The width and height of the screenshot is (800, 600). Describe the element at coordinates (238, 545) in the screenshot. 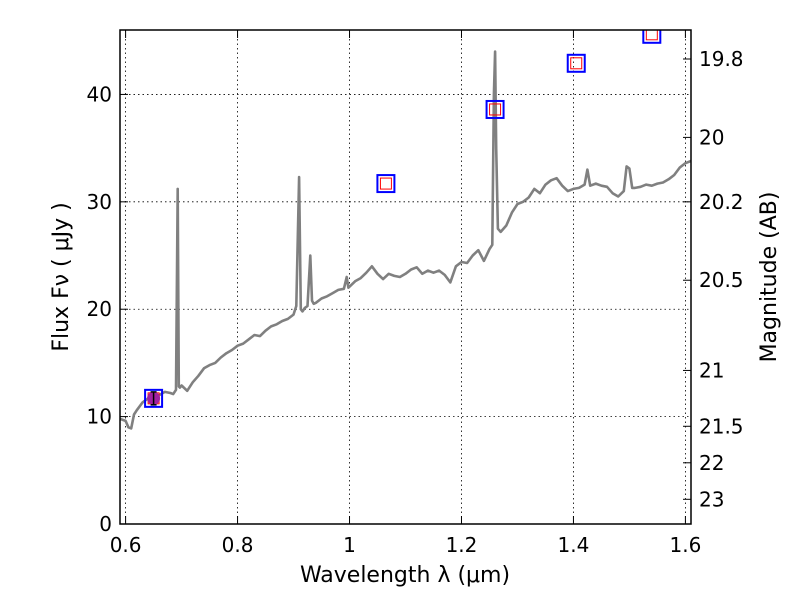

I see `x-tick-label: 0.8` at that location.